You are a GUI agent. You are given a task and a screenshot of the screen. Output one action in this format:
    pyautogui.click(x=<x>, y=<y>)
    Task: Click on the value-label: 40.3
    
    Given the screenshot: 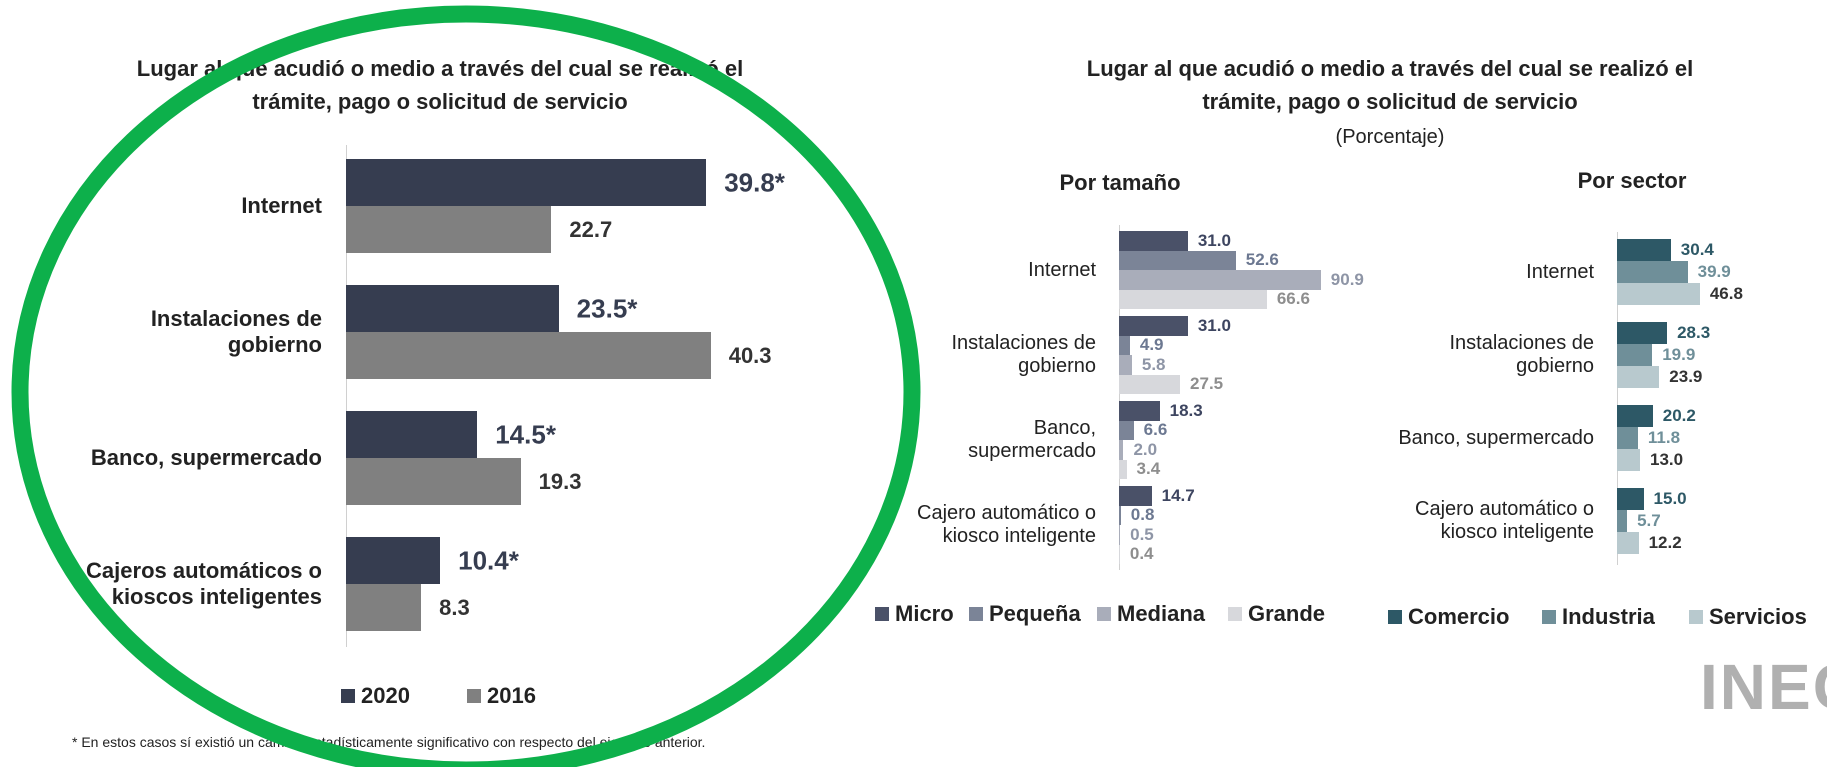 What is the action you would take?
    pyautogui.click(x=750, y=355)
    